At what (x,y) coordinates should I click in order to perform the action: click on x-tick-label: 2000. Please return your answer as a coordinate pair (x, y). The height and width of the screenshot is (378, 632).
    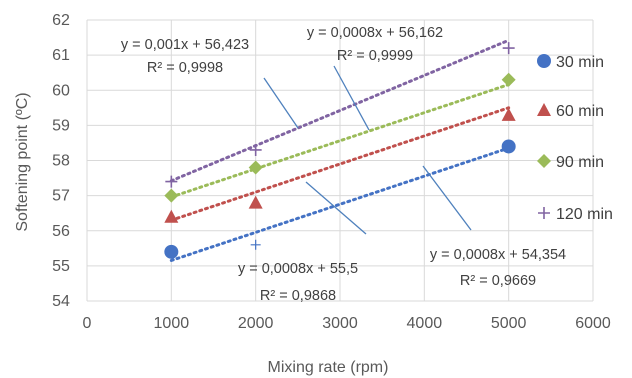
    Looking at the image, I should click on (256, 323).